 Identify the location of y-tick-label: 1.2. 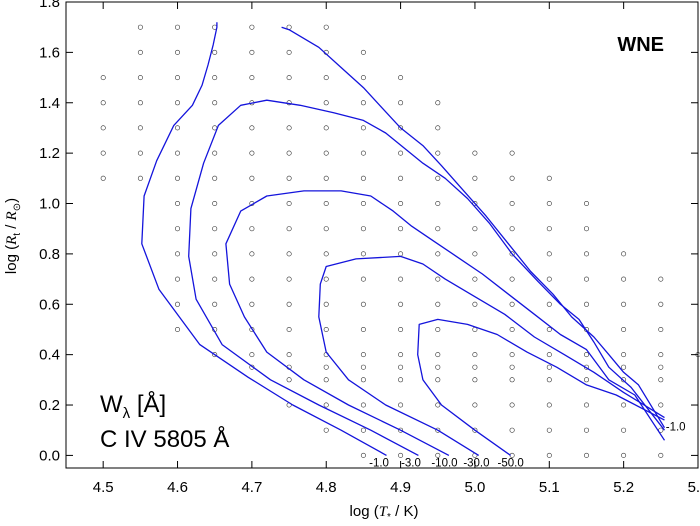
(49, 153).